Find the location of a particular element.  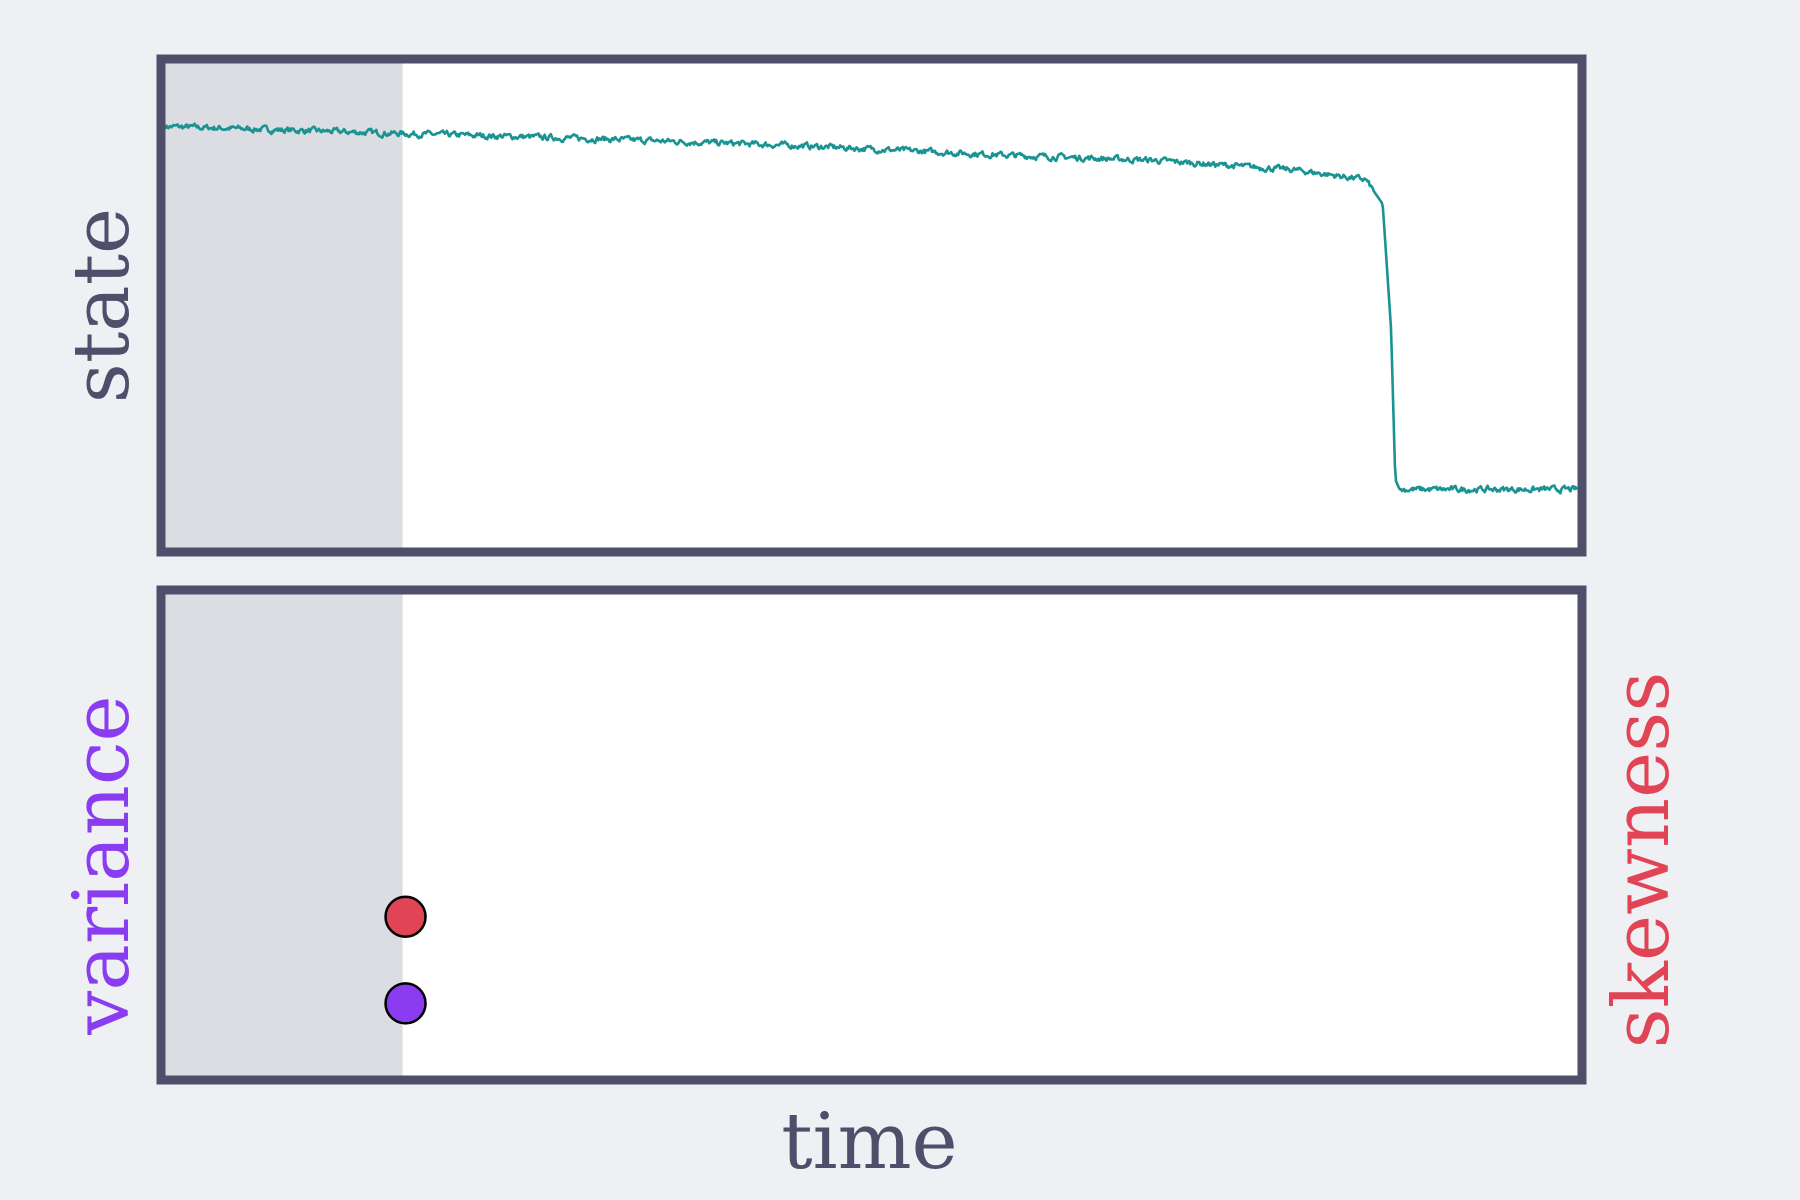

state-axis-label: state is located at coordinates (102, 305).